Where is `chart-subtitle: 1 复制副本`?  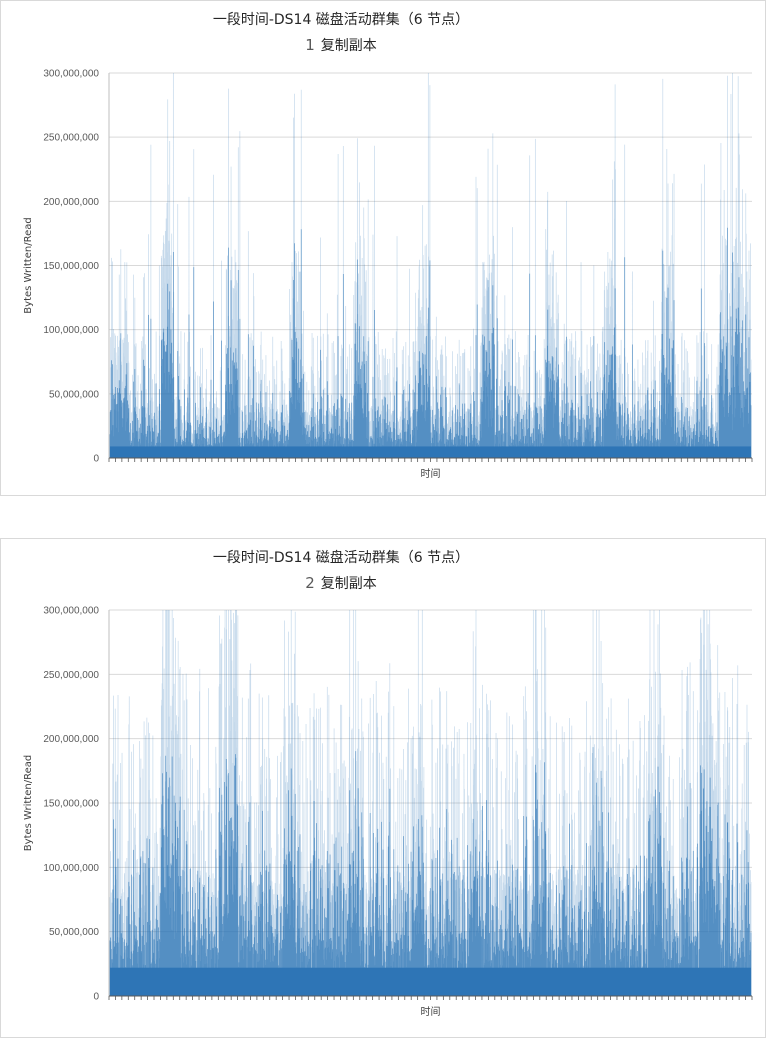 chart-subtitle: 1 复制副本 is located at coordinates (341, 45).